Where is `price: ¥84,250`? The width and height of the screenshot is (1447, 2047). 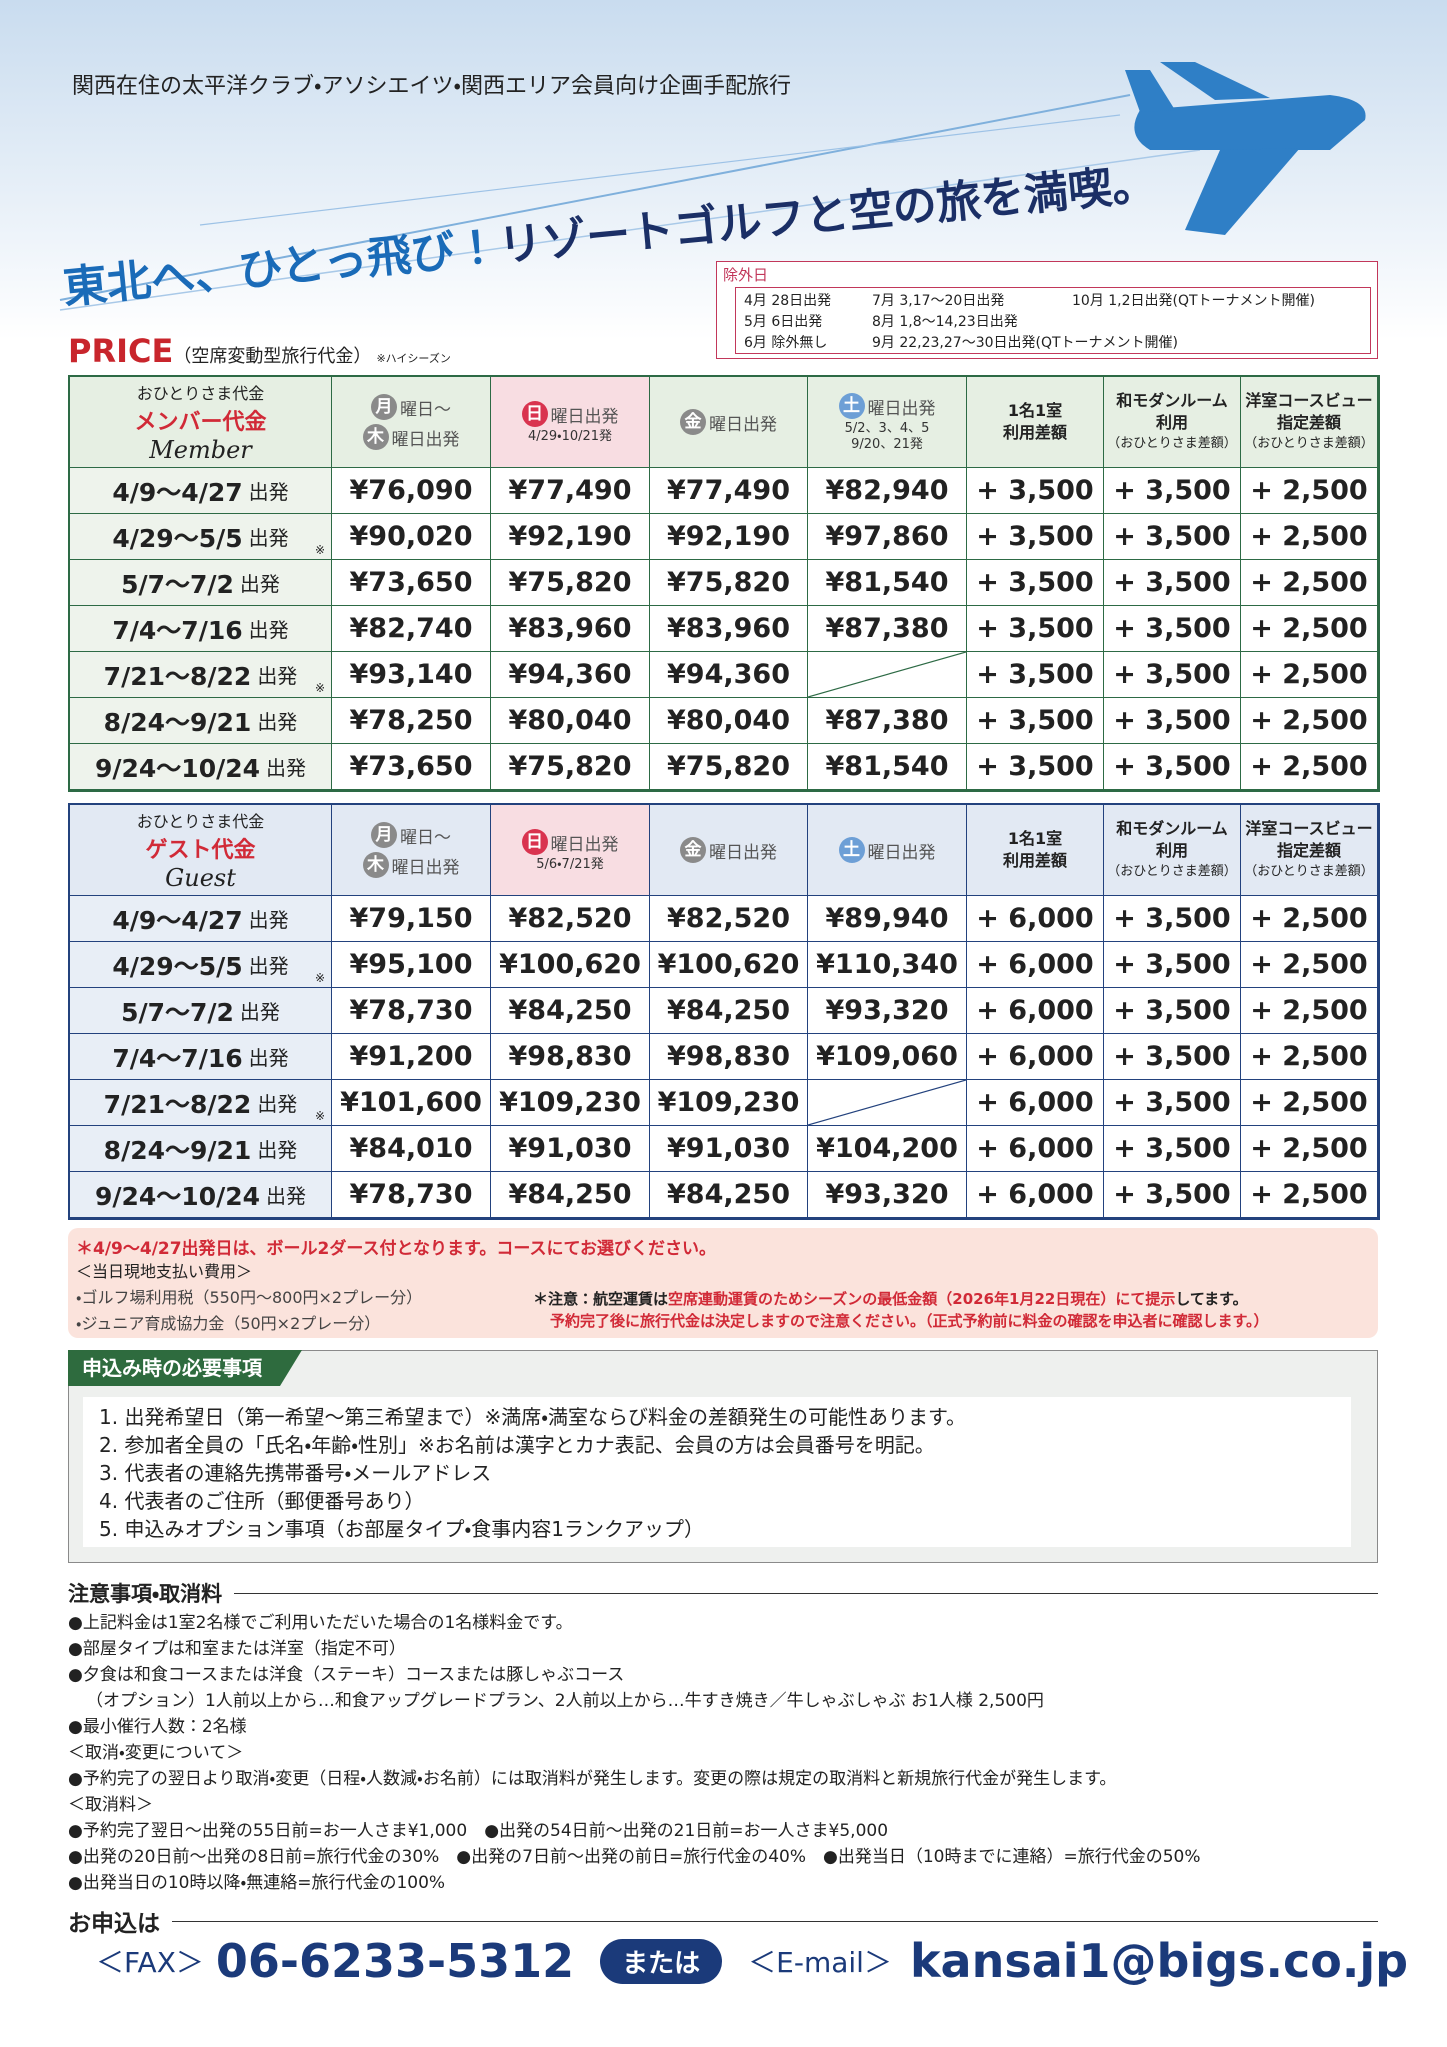
price: ¥84,250 is located at coordinates (728, 1010).